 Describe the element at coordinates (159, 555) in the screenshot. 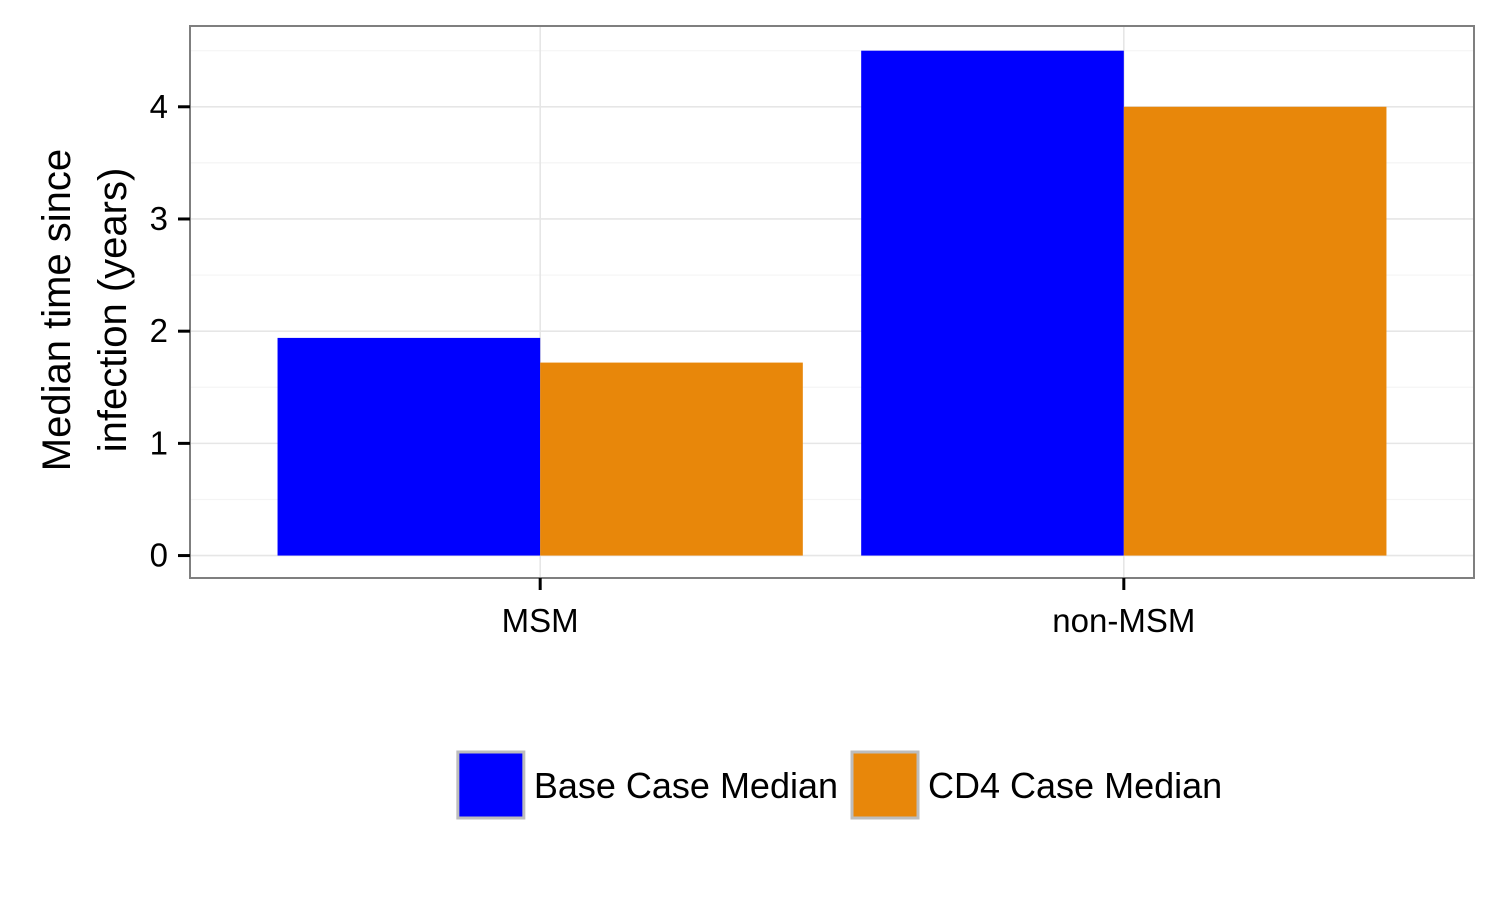

I see `y-tick-label: 0` at that location.